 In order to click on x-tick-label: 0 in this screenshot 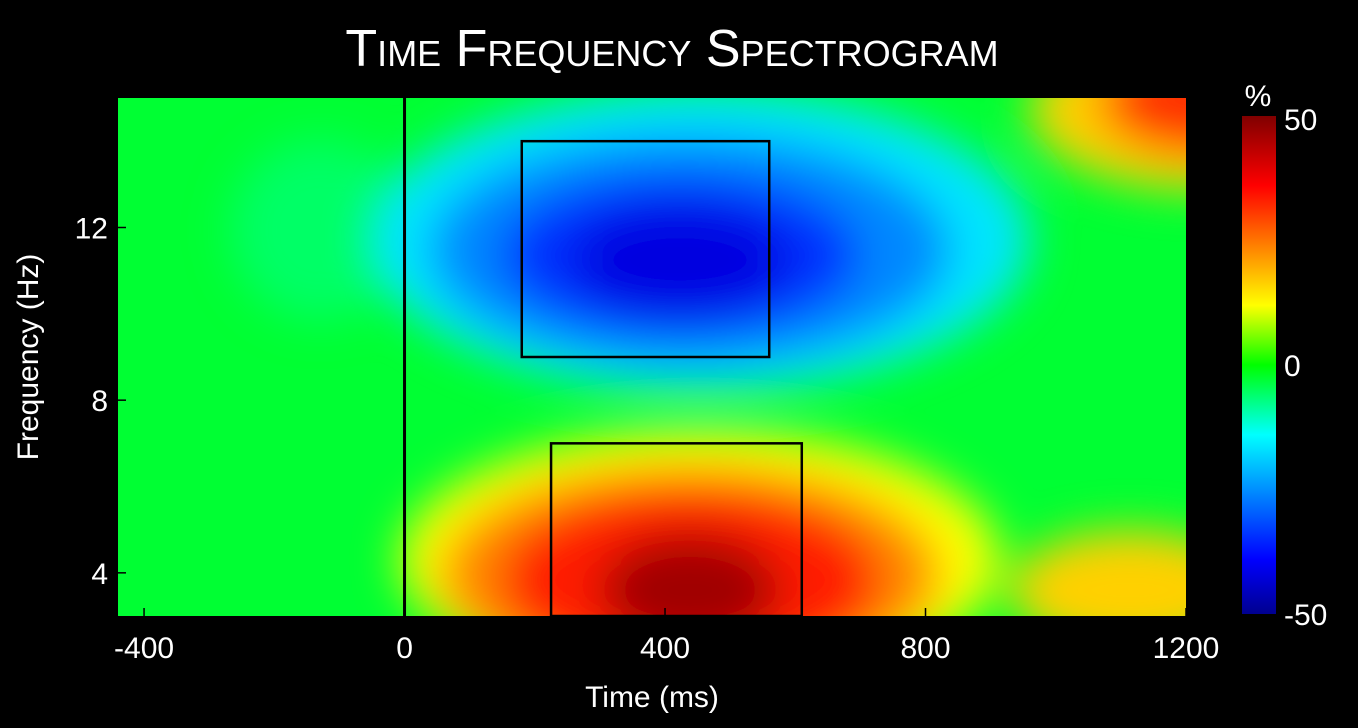, I will do `click(404, 648)`.